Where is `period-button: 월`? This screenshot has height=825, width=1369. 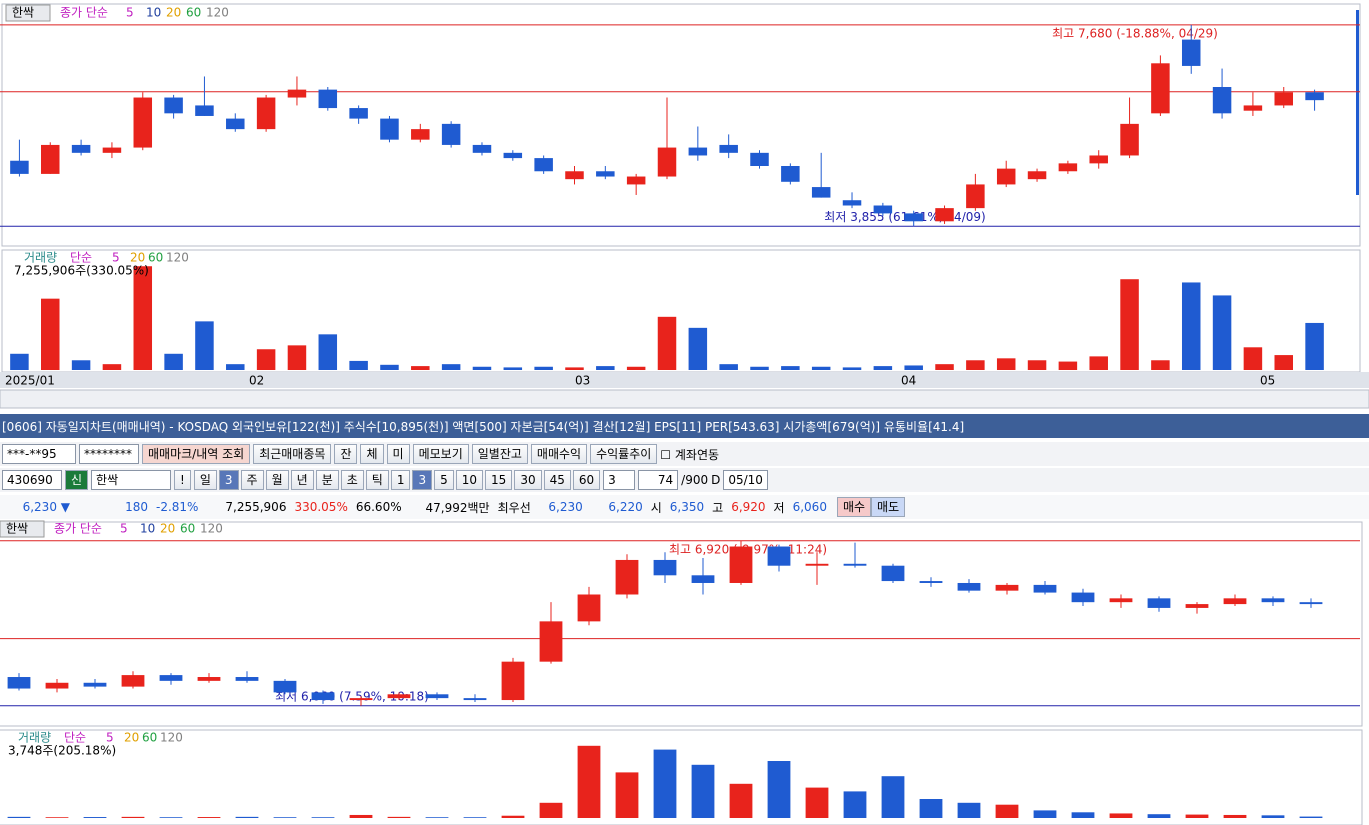
period-button: 월 is located at coordinates (277, 480).